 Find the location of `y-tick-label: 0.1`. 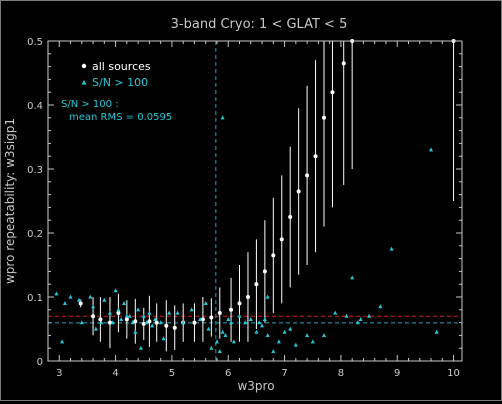

y-tick-label: 0.1 is located at coordinates (35, 298).